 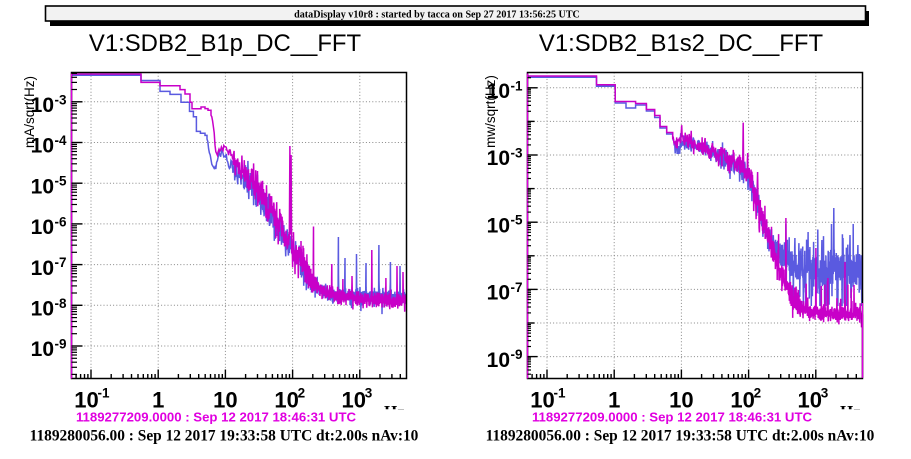 What do you see at coordinates (225, 43) in the screenshot?
I see `svg-text: V1:SDB2_B1p_DC__FFT` at bounding box center [225, 43].